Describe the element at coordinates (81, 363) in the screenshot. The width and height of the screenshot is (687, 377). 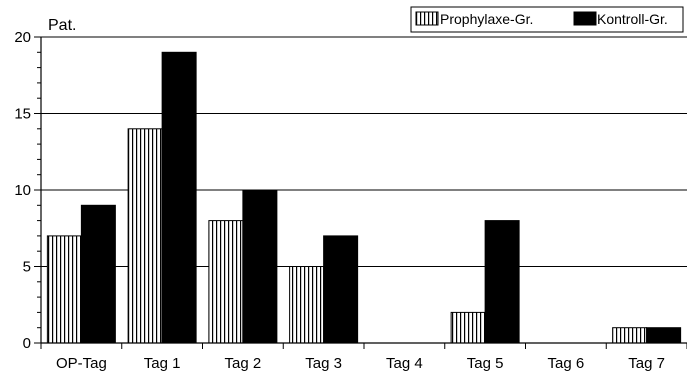
I see `x-tick-label: OP-Tag` at that location.